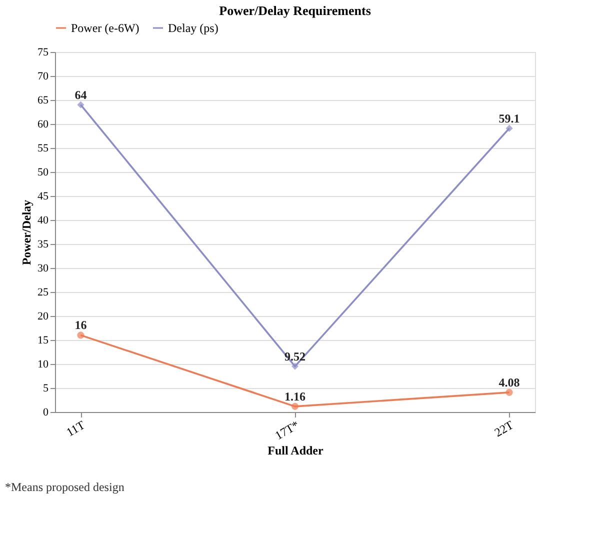  What do you see at coordinates (43, 292) in the screenshot?
I see `y-tick-label: 25` at bounding box center [43, 292].